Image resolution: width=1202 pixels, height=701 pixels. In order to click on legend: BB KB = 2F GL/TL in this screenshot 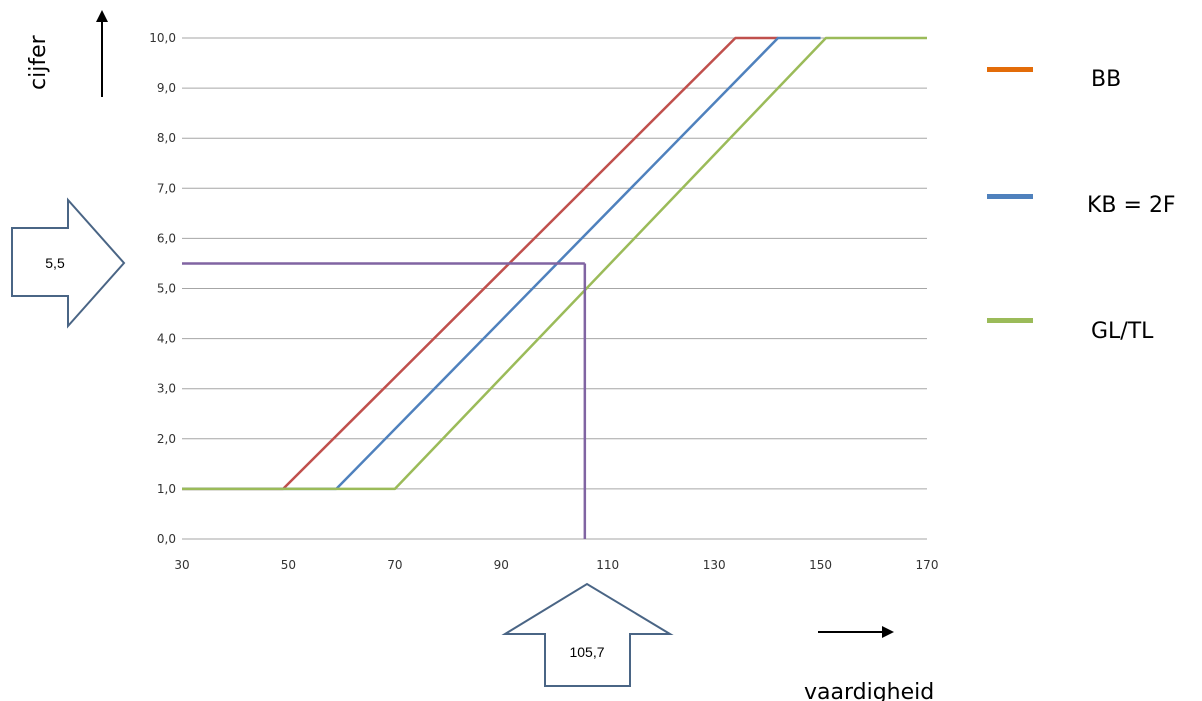, I will do `click(1081, 205)`.